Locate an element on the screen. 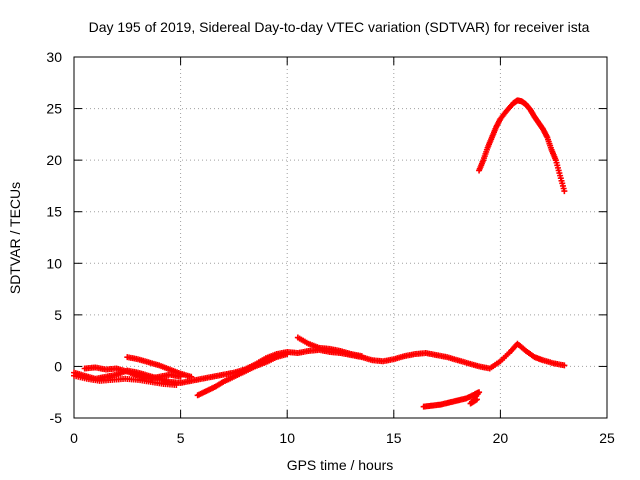 The height and width of the screenshot is (480, 640). x-tick-label: 10 is located at coordinates (287, 438).